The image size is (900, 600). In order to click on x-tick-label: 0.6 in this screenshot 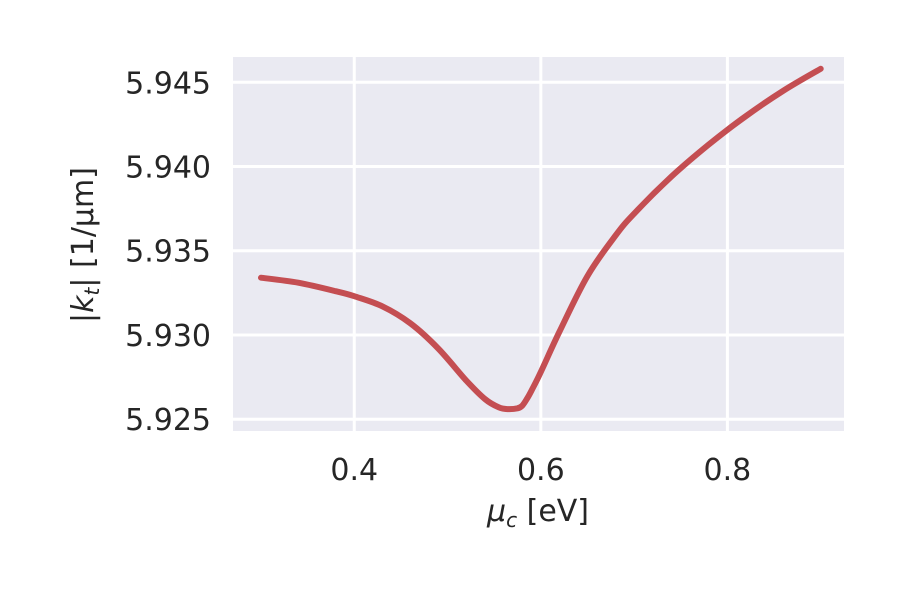, I will do `click(541, 470)`.